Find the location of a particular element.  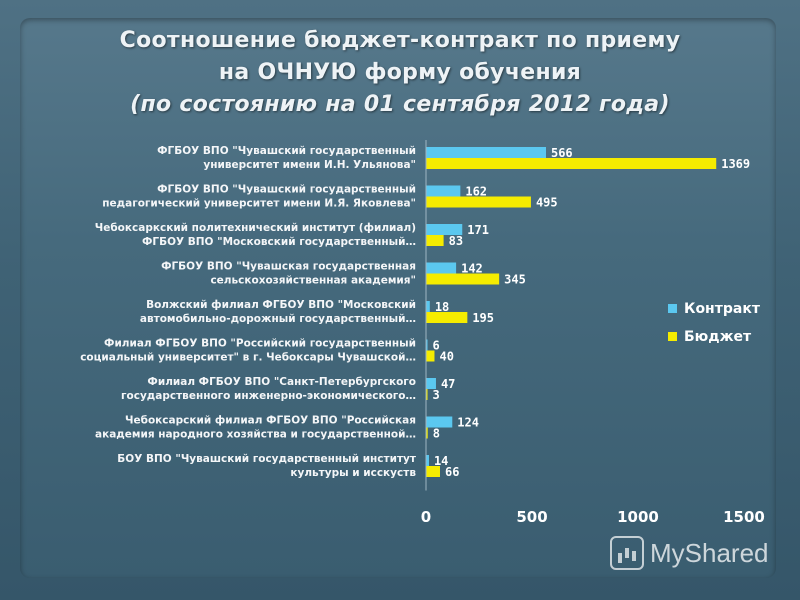

data-label: 162 is located at coordinates (476, 192).